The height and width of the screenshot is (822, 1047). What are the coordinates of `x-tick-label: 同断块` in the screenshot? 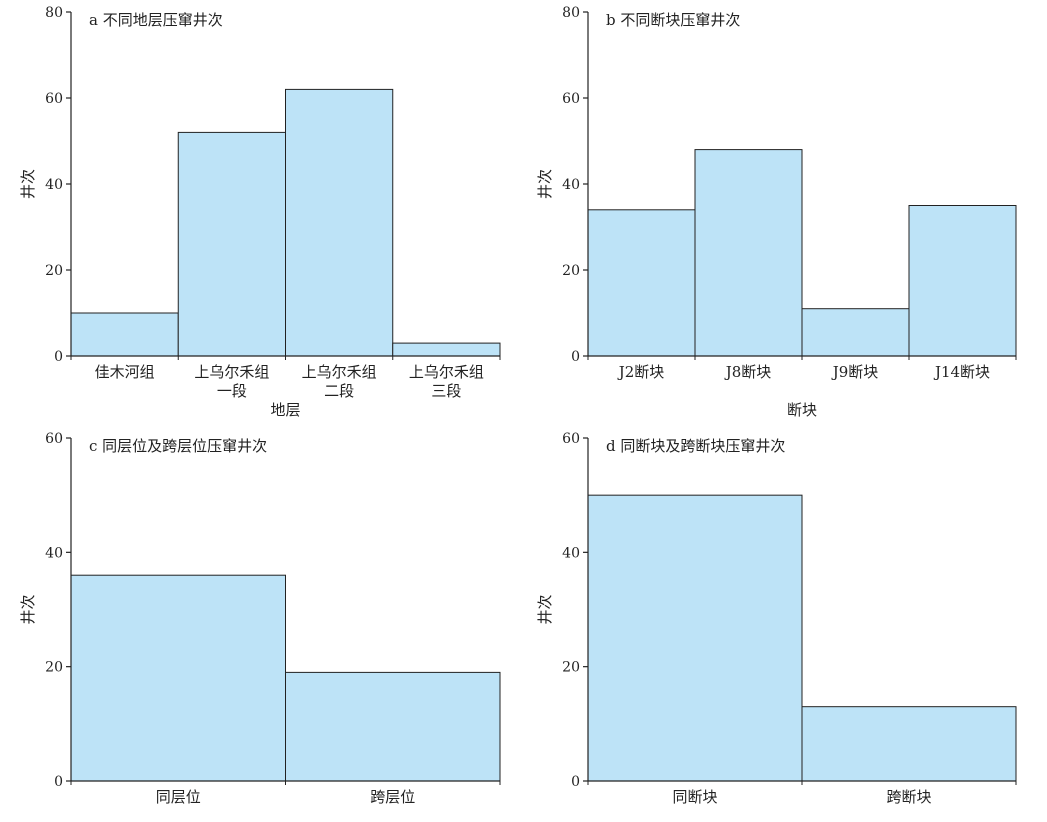 It's located at (694, 797).